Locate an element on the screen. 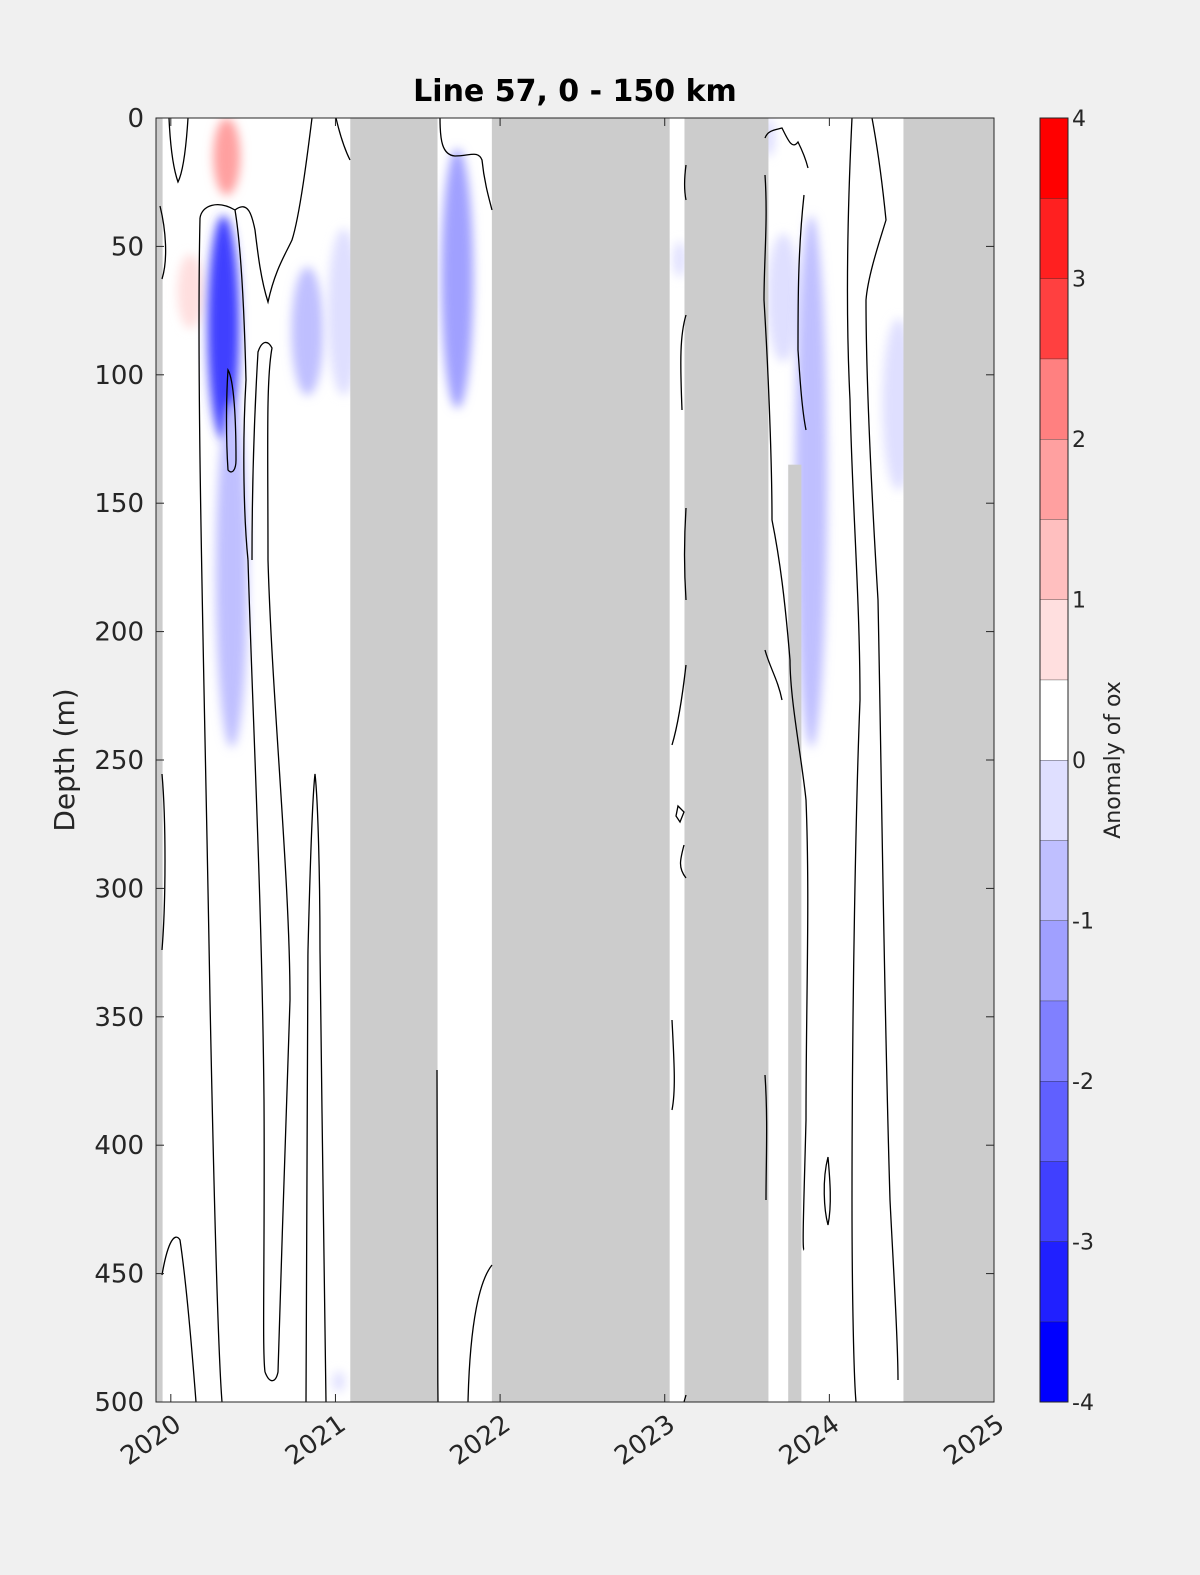 The height and width of the screenshot is (1575, 1200). colorbar-tick-label: 3 is located at coordinates (1079, 280).